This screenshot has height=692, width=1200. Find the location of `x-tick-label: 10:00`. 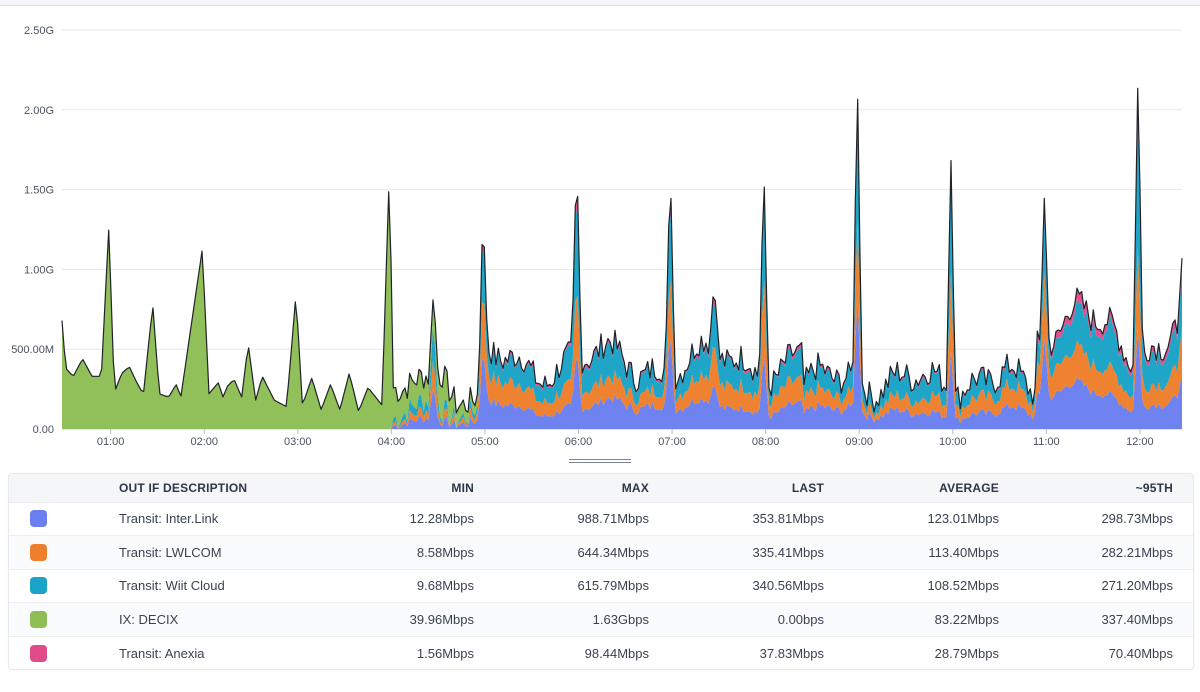

x-tick-label: 10:00 is located at coordinates (953, 442).